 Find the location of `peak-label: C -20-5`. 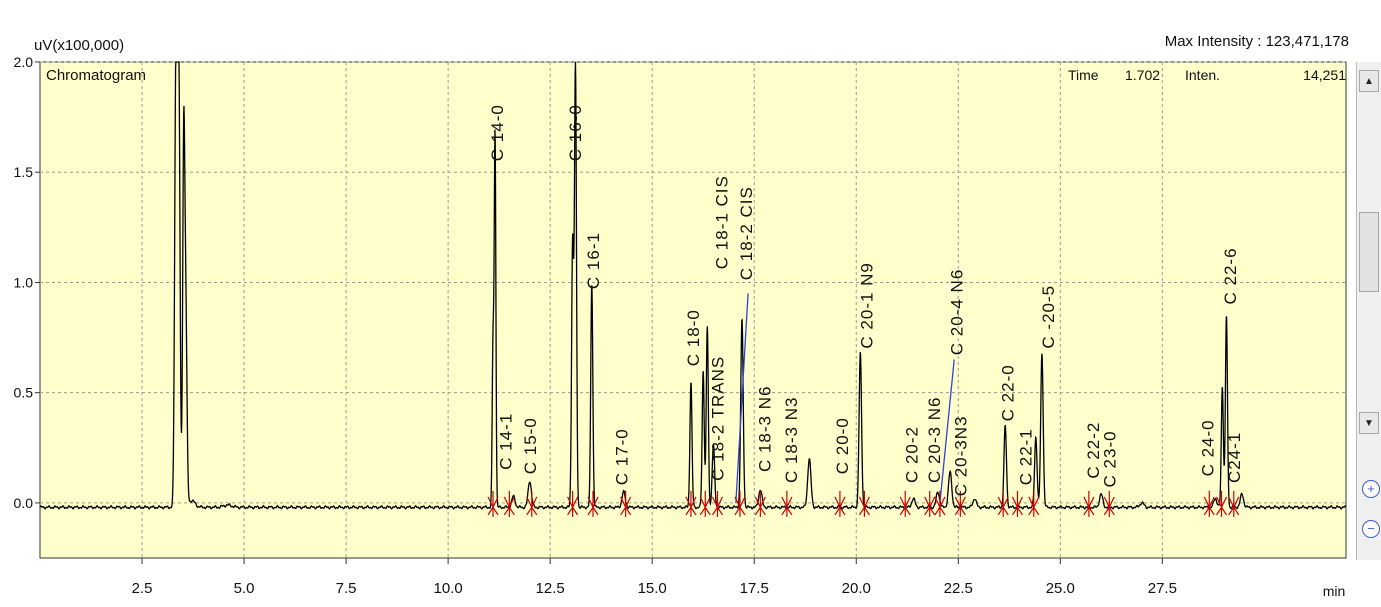

peak-label: C -20-5 is located at coordinates (1048, 317).